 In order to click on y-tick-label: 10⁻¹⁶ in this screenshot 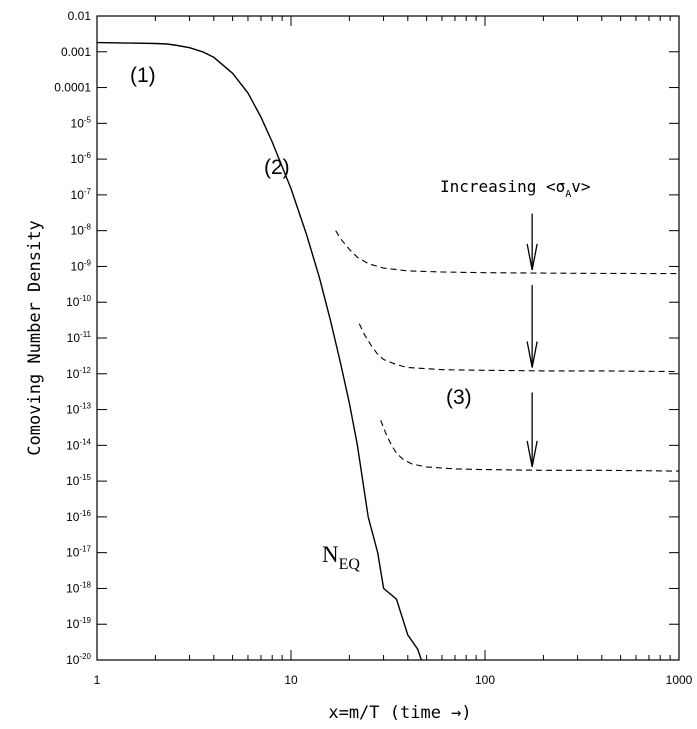, I will do `click(78, 516)`.